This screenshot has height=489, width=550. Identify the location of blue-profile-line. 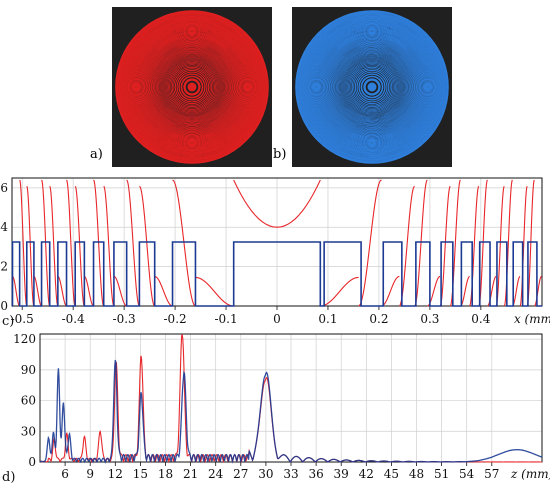
(276, 274).